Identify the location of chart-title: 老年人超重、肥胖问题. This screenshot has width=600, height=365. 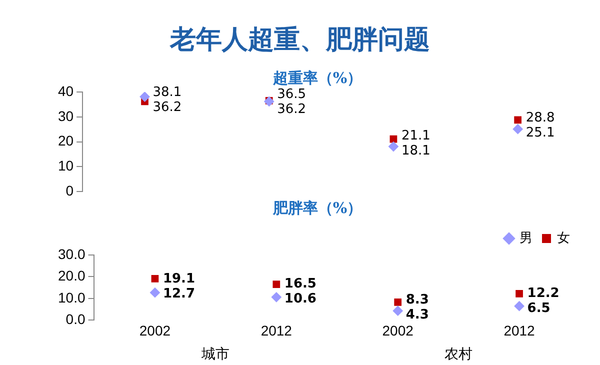
(299, 40).